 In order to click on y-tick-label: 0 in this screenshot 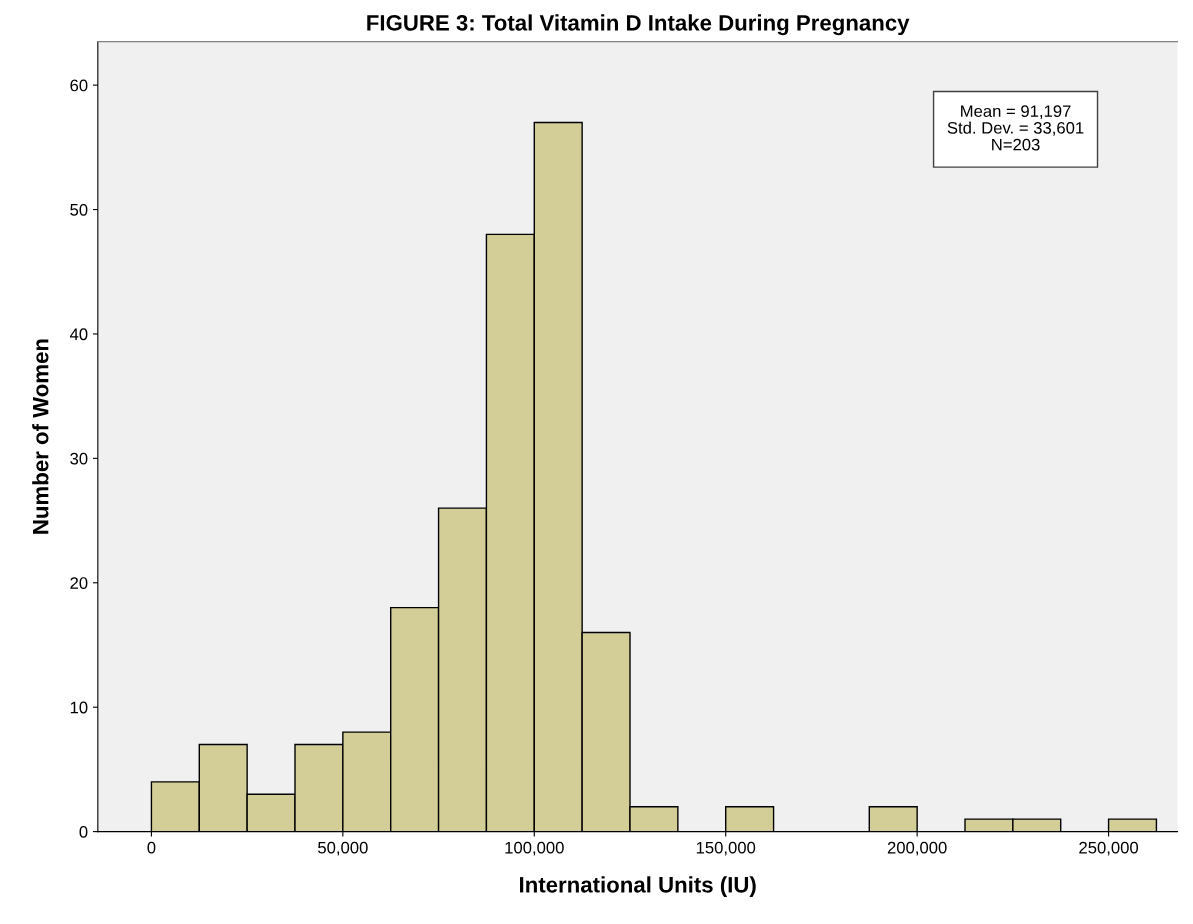, I will do `click(83, 832)`.